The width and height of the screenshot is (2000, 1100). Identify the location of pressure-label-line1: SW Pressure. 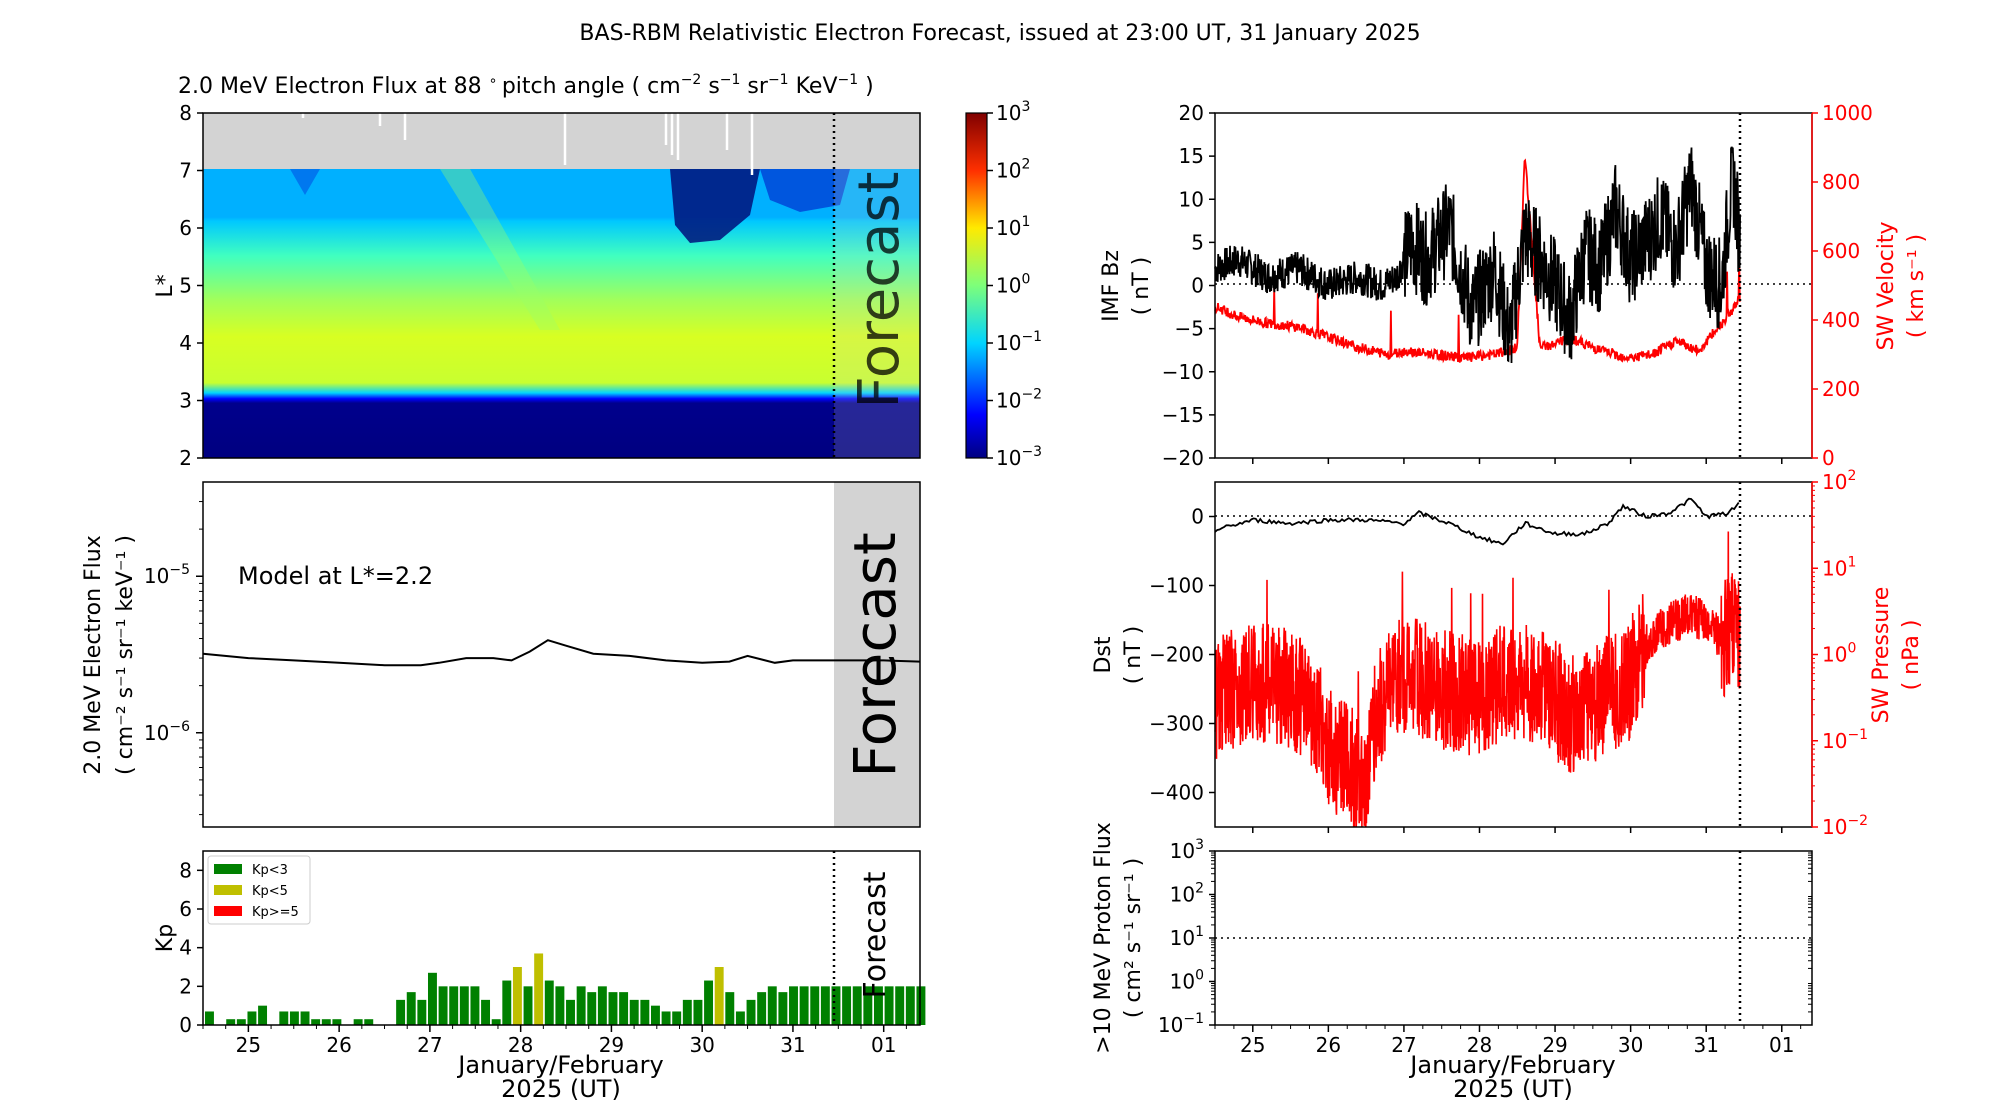
(1881, 655).